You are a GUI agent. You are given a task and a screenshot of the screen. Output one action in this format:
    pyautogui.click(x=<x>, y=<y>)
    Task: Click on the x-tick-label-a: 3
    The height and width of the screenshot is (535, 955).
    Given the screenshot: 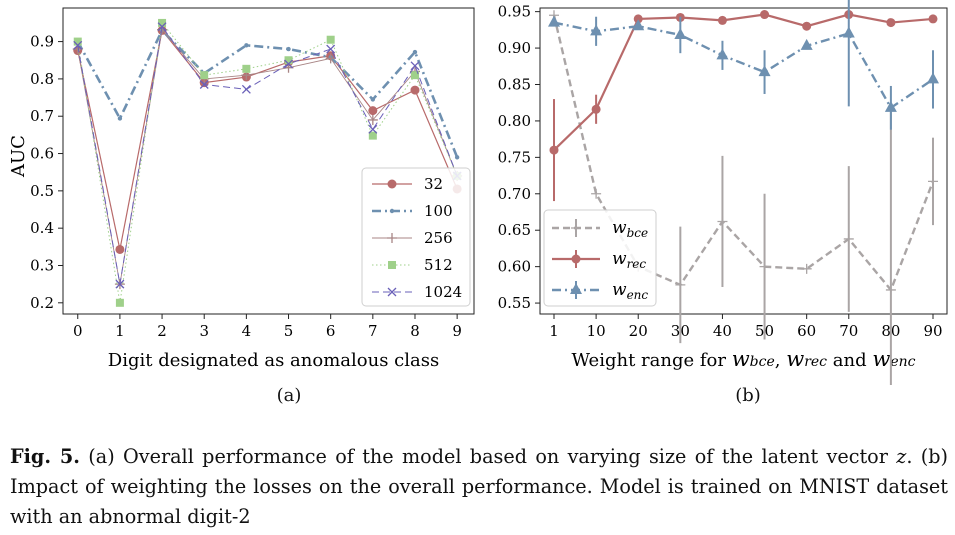 What is the action you would take?
    pyautogui.click(x=204, y=331)
    